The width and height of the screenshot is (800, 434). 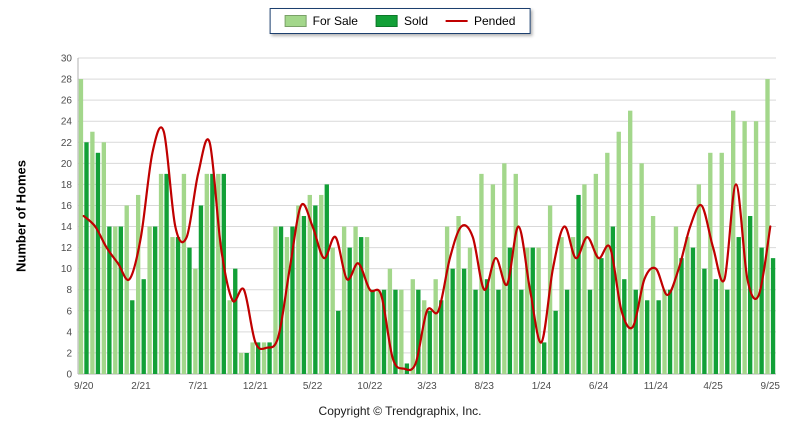 I want to click on legend-item-for-sale: For Sale, so click(x=321, y=21).